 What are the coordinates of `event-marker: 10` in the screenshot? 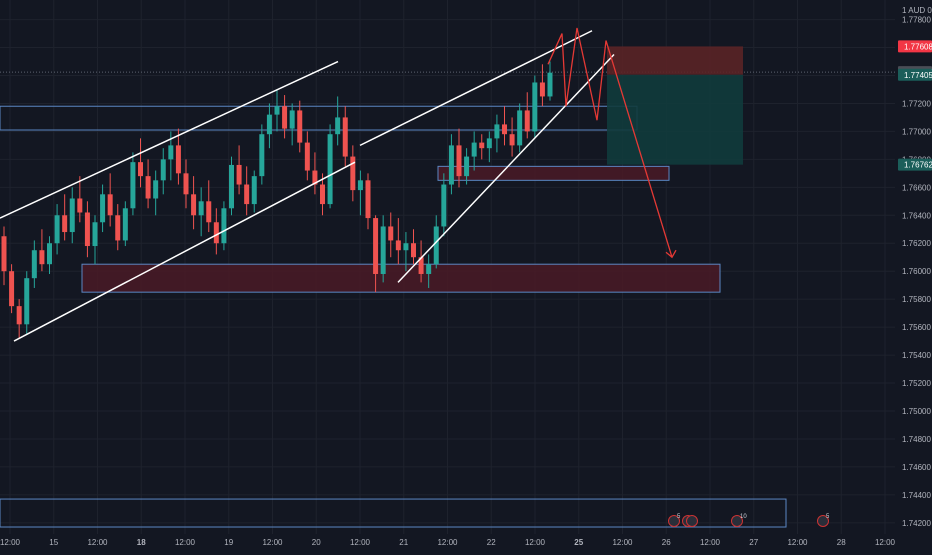 It's located at (739, 520).